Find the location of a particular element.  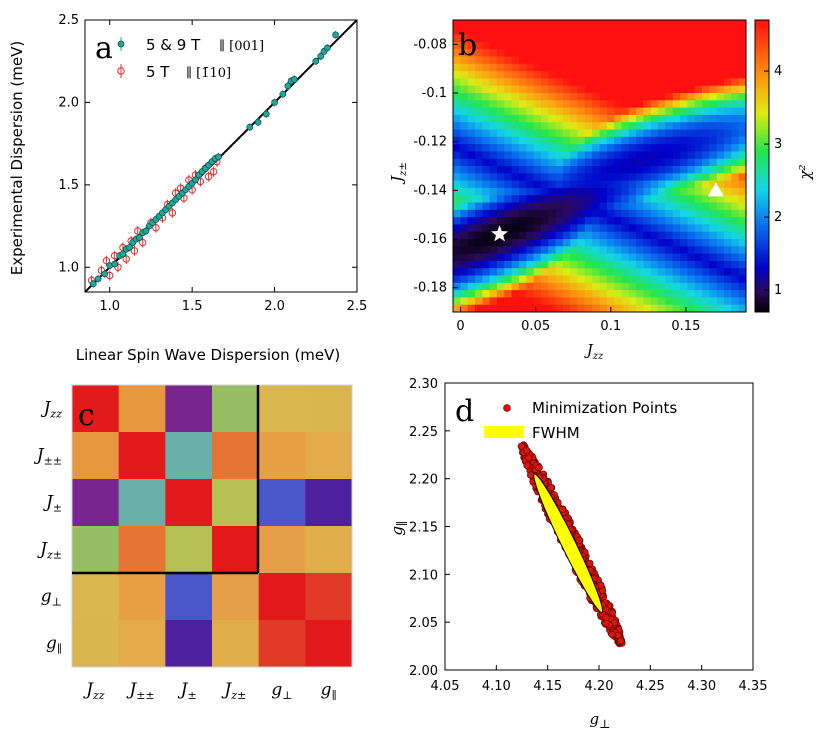

panel-c-letter: c is located at coordinates (86, 415).